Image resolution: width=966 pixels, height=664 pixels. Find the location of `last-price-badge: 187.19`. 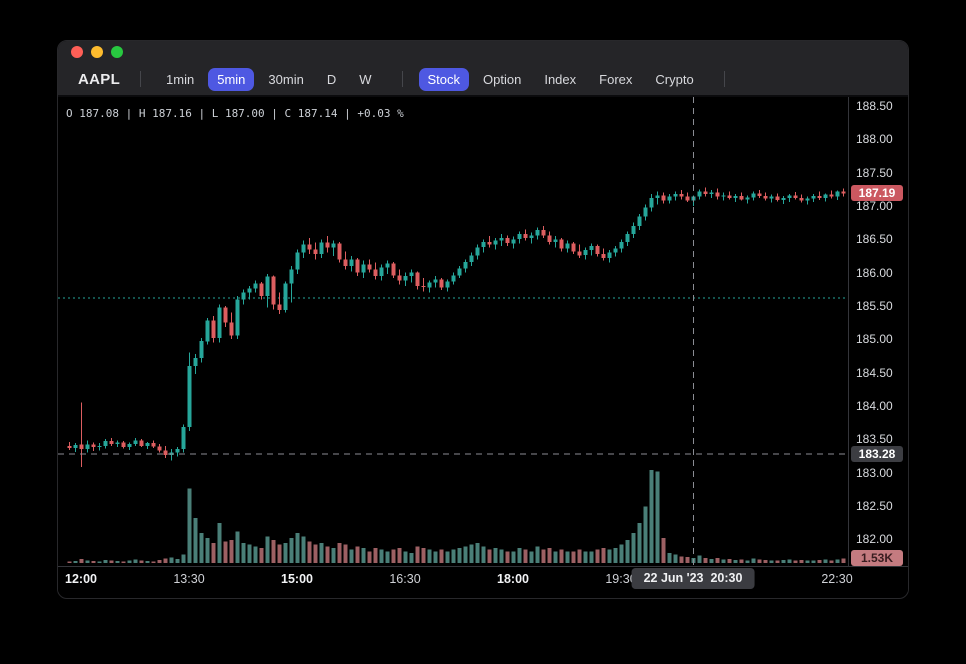

last-price-badge: 187.19 is located at coordinates (877, 193).